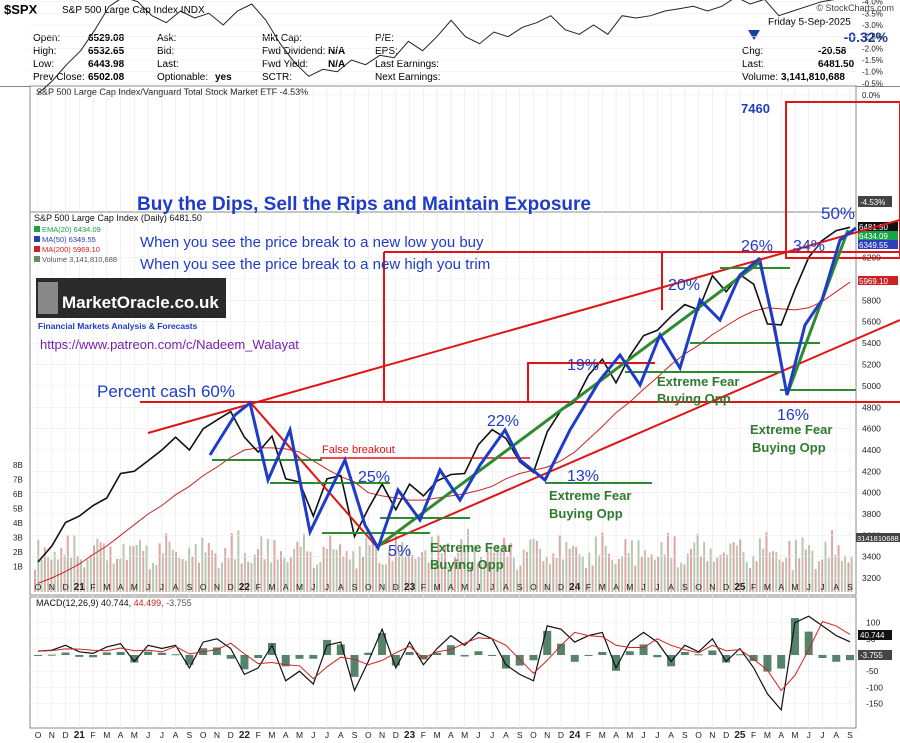  I want to click on high-label: High:, so click(45, 51).